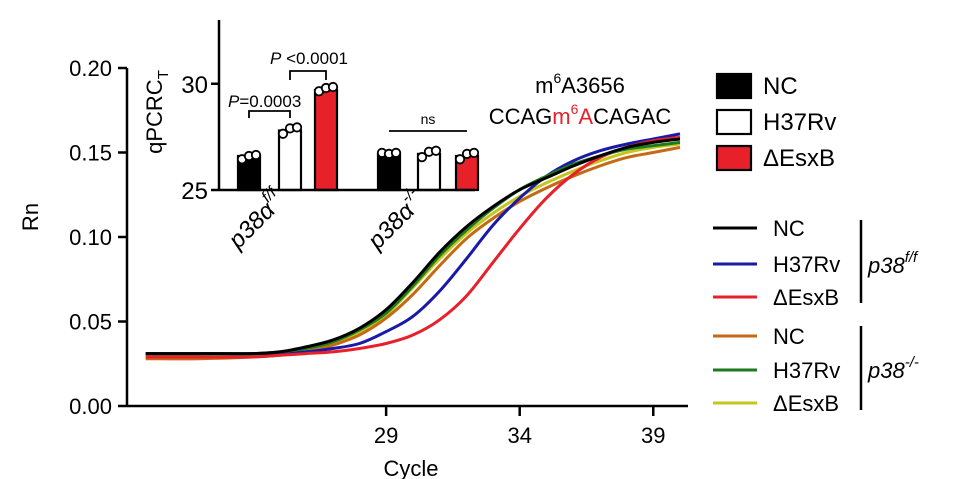  Describe the element at coordinates (580, 99) in the screenshot. I see `m6a-annotation: m6A3656 CCAGm6ACAGAC` at that location.